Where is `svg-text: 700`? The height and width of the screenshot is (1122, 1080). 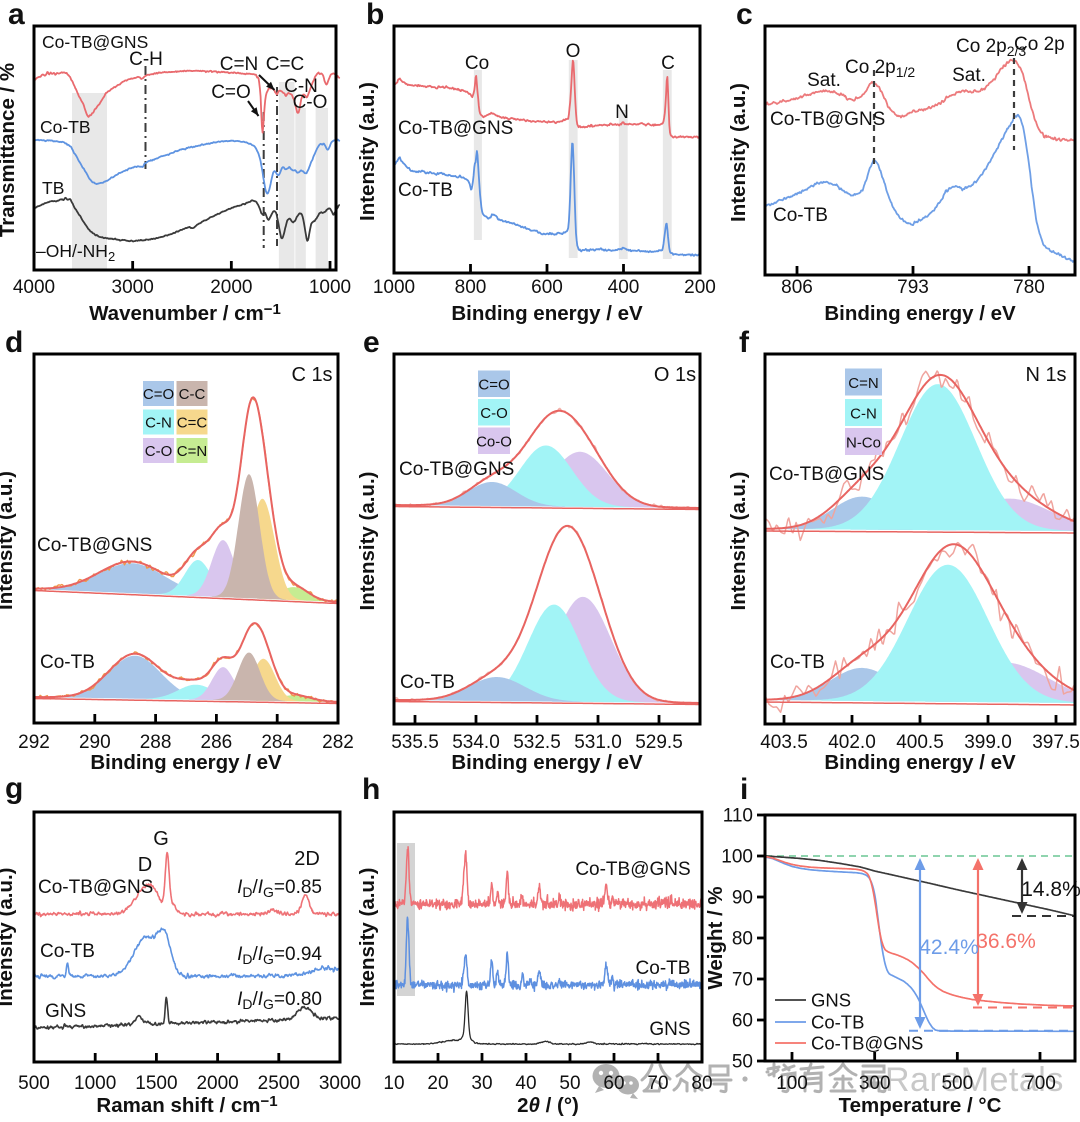 svg-text: 700 is located at coordinates (1040, 1083).